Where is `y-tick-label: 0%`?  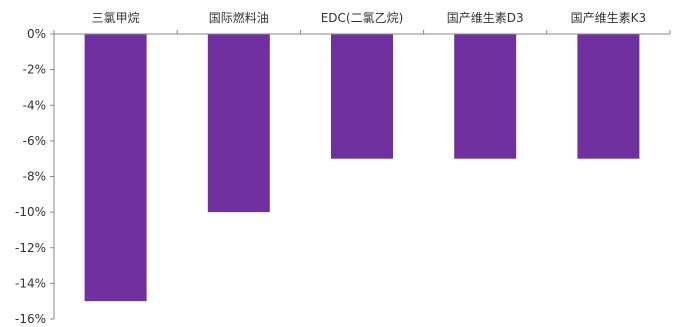 y-tick-label: 0% is located at coordinates (36, 34).